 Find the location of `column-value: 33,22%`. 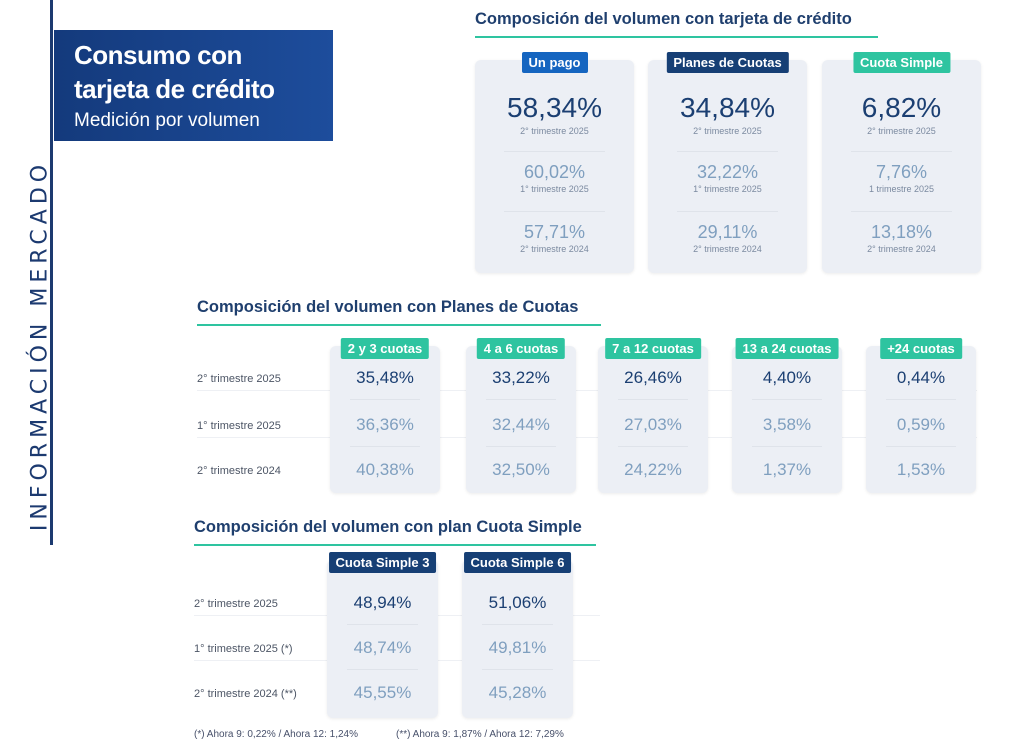

column-value: 33,22% is located at coordinates (521, 377).